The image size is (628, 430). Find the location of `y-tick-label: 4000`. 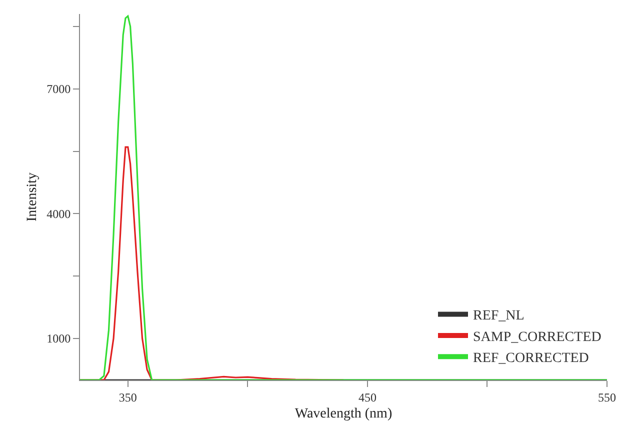

y-tick-label: 4000 is located at coordinates (58, 213).